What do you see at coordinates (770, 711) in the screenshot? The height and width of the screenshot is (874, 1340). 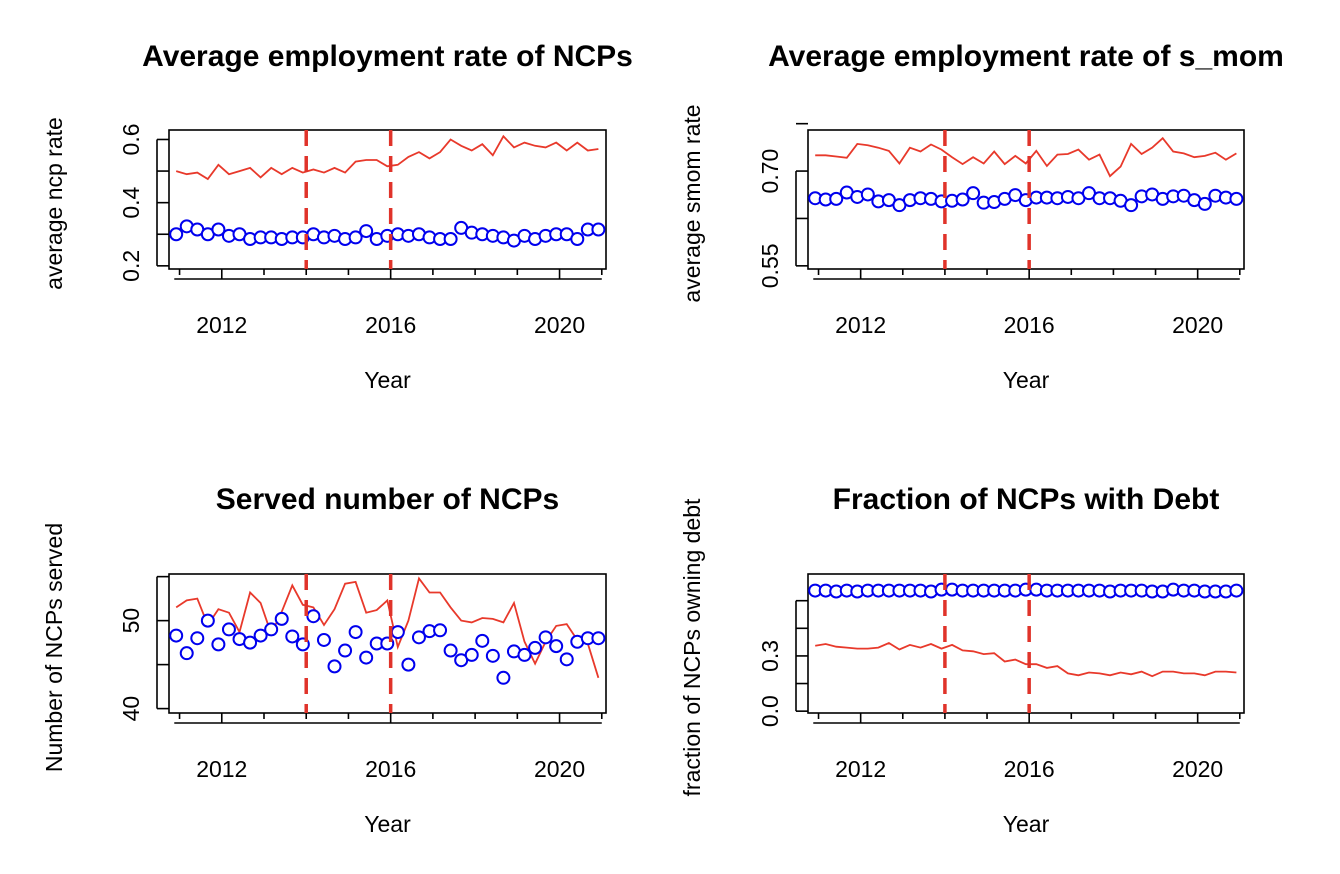 I see `y-tick-label: 0.0` at bounding box center [770, 711].